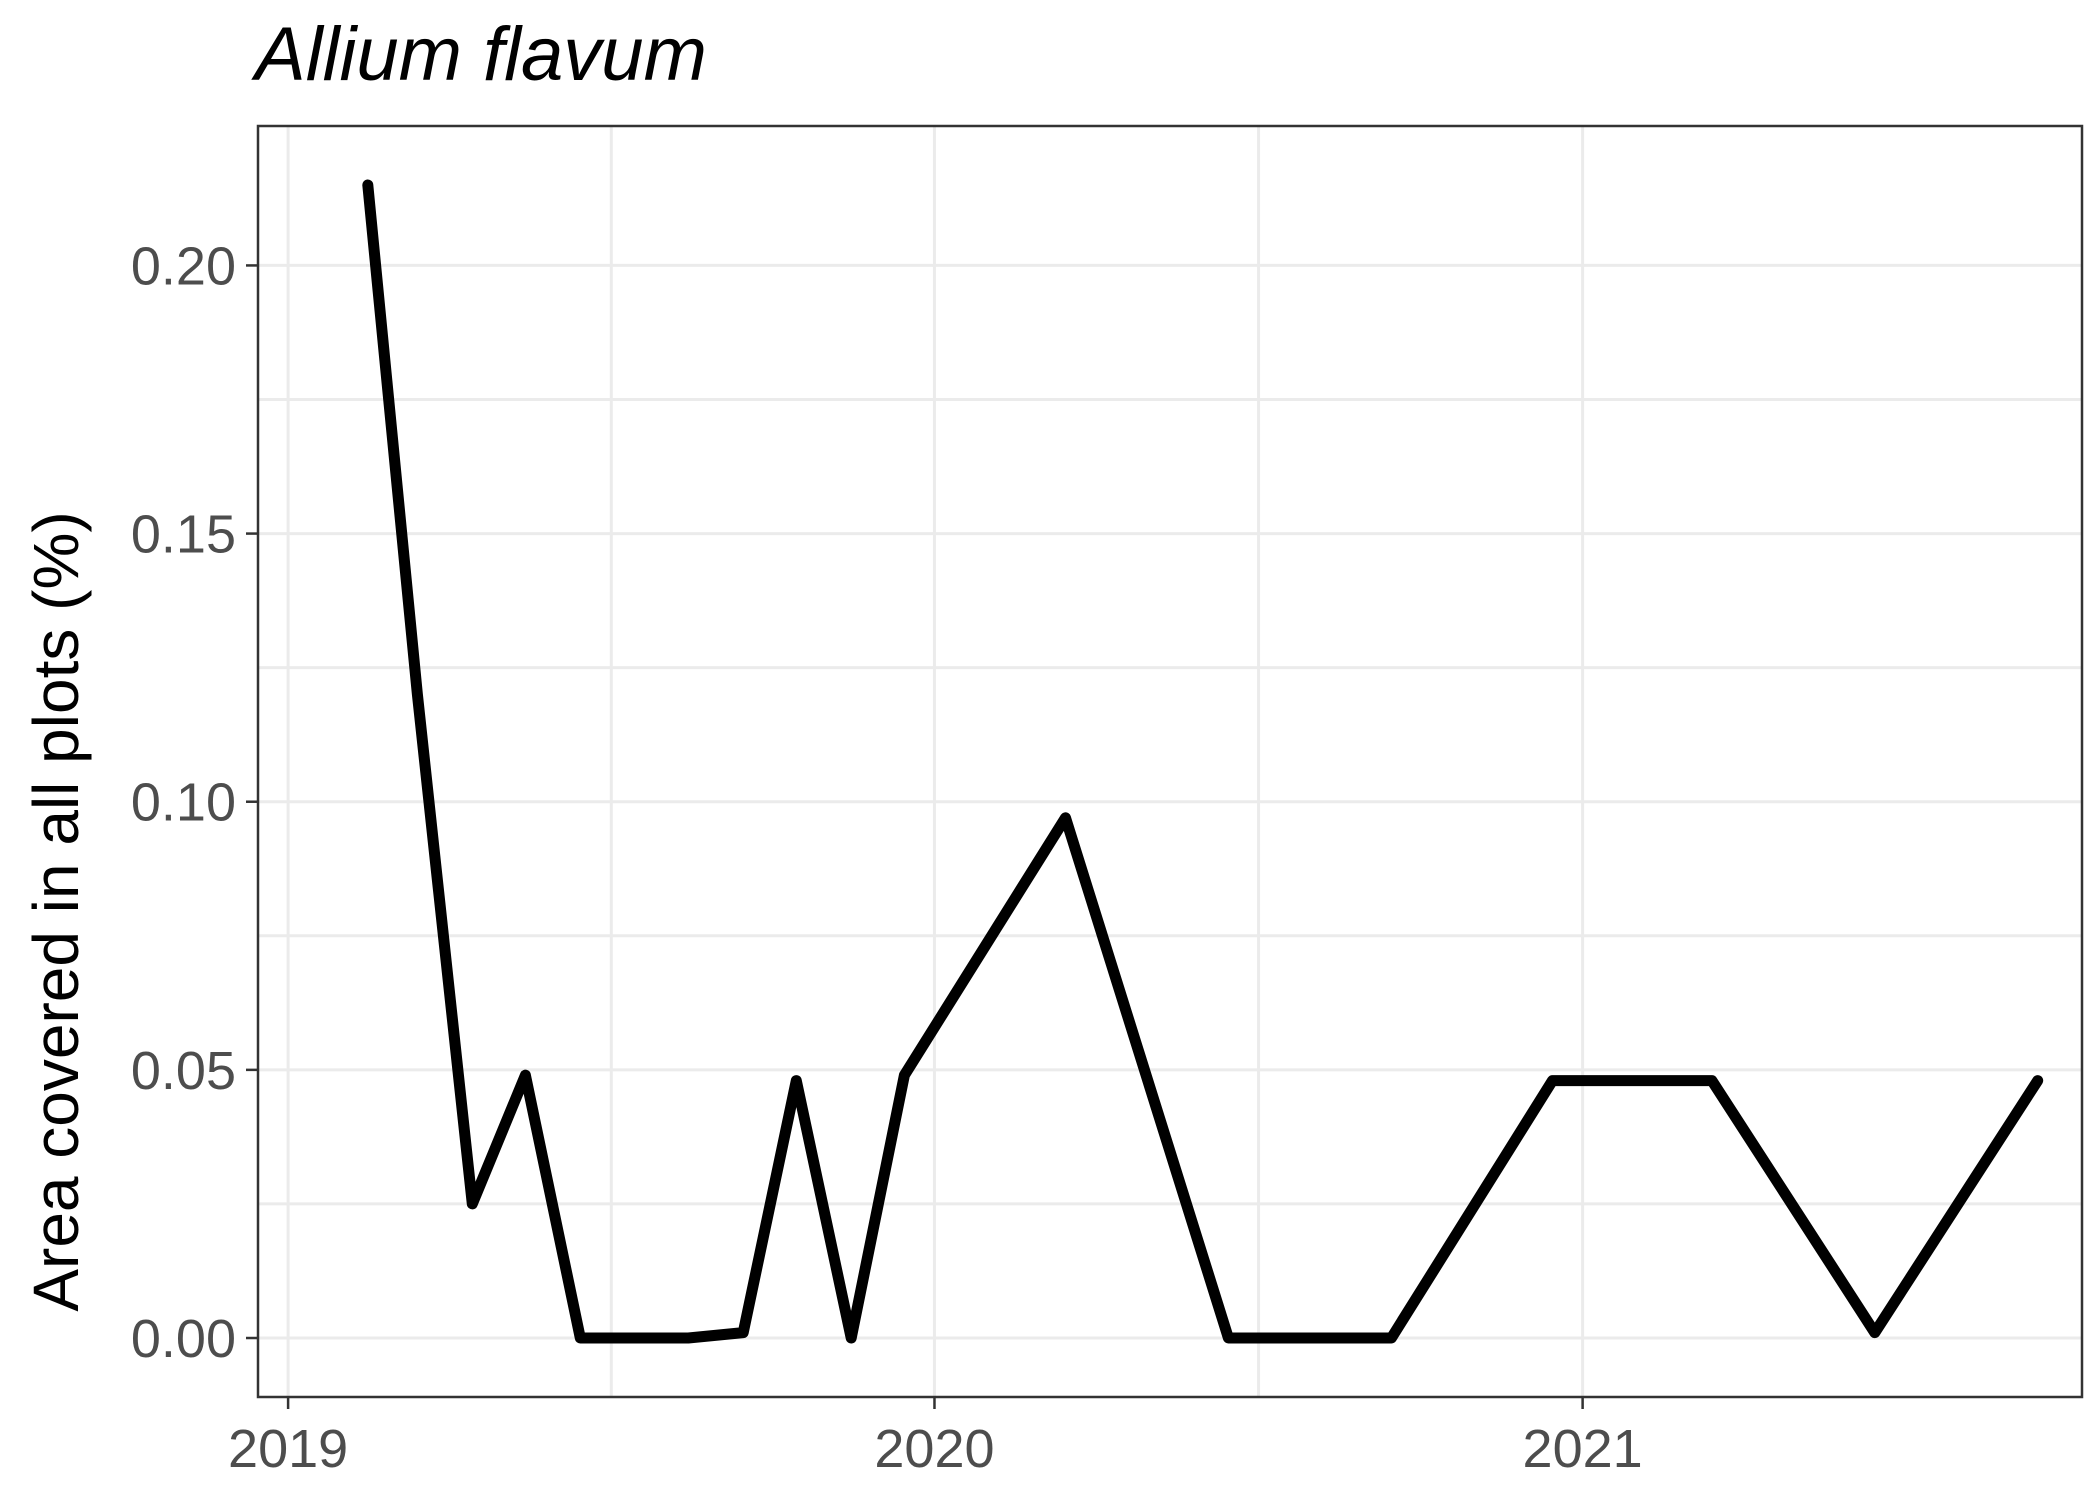 Image resolution: width=2100 pixels, height=1500 pixels. Describe the element at coordinates (288, 1449) in the screenshot. I see `x-tick-label: 2019` at that location.